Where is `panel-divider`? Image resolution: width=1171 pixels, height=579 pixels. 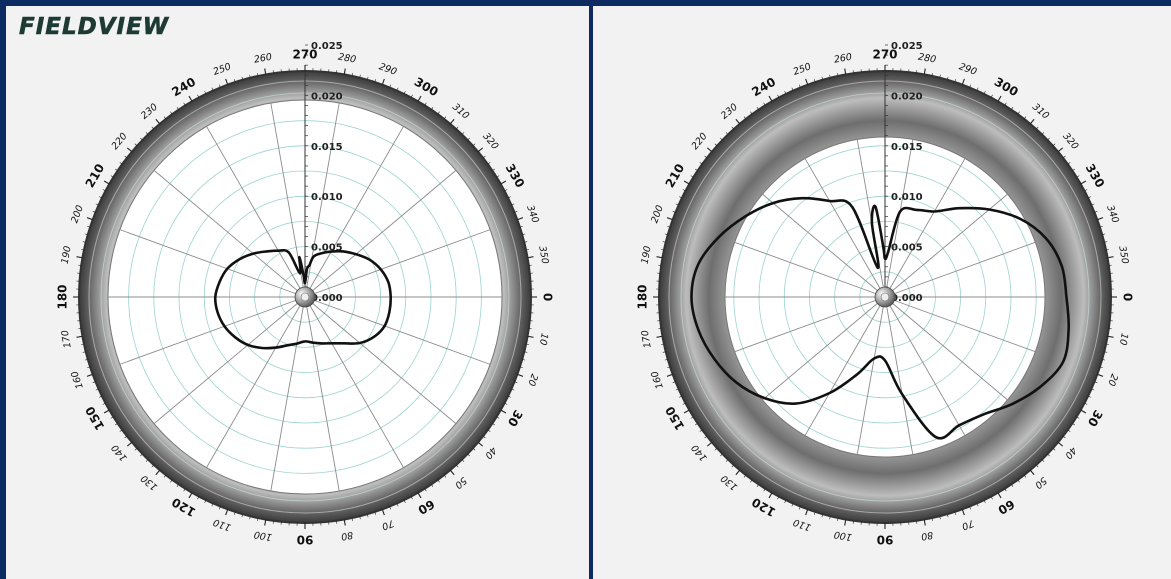
panel-divider is located at coordinates (591, 289).